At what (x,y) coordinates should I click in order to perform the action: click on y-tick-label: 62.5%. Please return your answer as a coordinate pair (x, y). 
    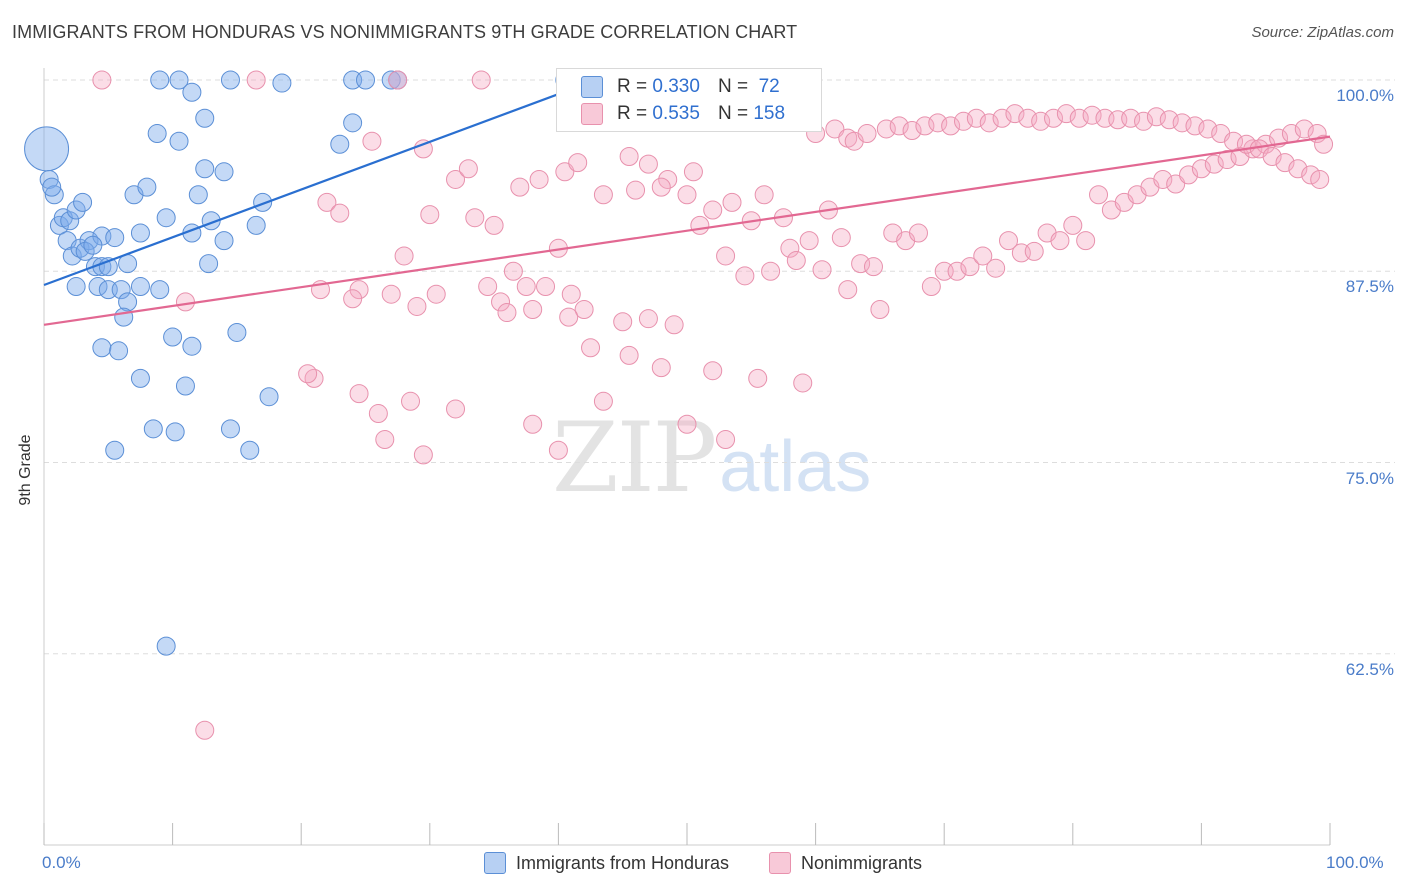
    Looking at the image, I should click on (1369, 669).